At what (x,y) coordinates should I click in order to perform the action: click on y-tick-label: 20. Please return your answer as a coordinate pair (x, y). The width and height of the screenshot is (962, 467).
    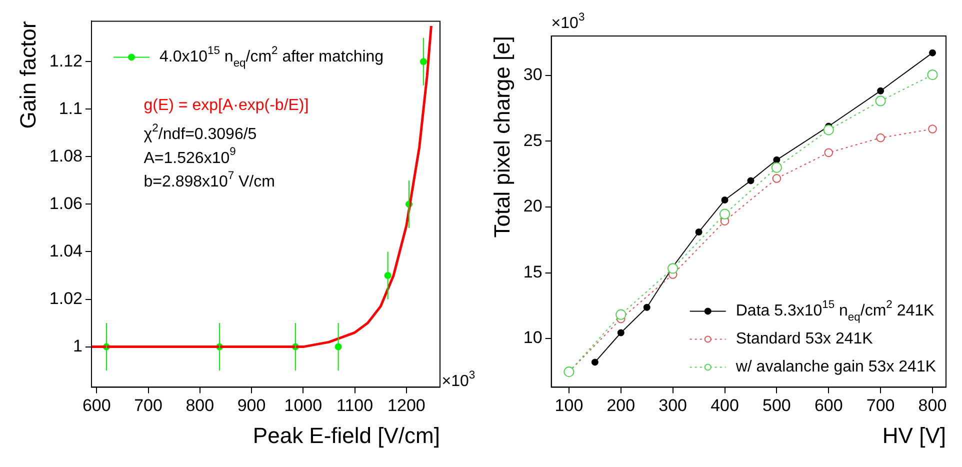
    Looking at the image, I should click on (532, 206).